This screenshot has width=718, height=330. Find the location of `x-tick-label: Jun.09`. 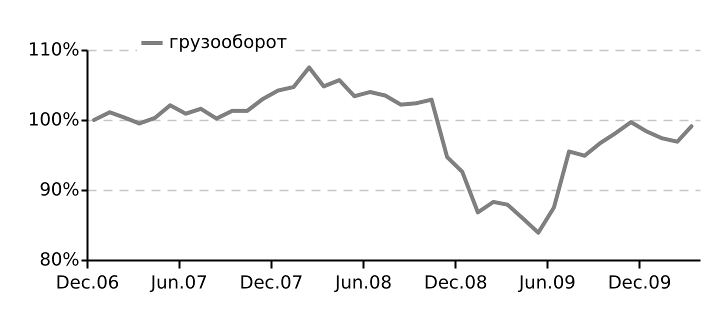

x-tick-label: Jun.09 is located at coordinates (547, 283).